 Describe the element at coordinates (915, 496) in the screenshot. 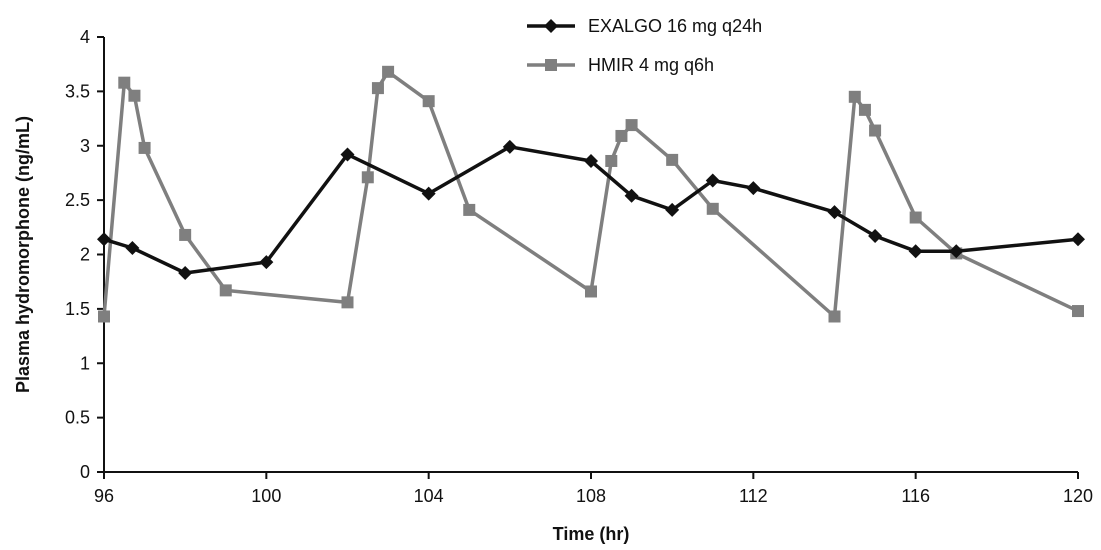

I see `x-tick-label: 116` at that location.